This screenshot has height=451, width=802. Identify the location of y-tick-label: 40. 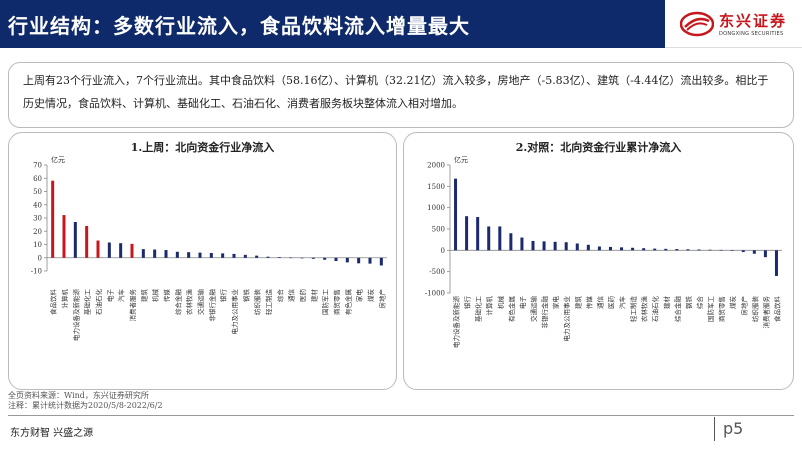
(37, 205).